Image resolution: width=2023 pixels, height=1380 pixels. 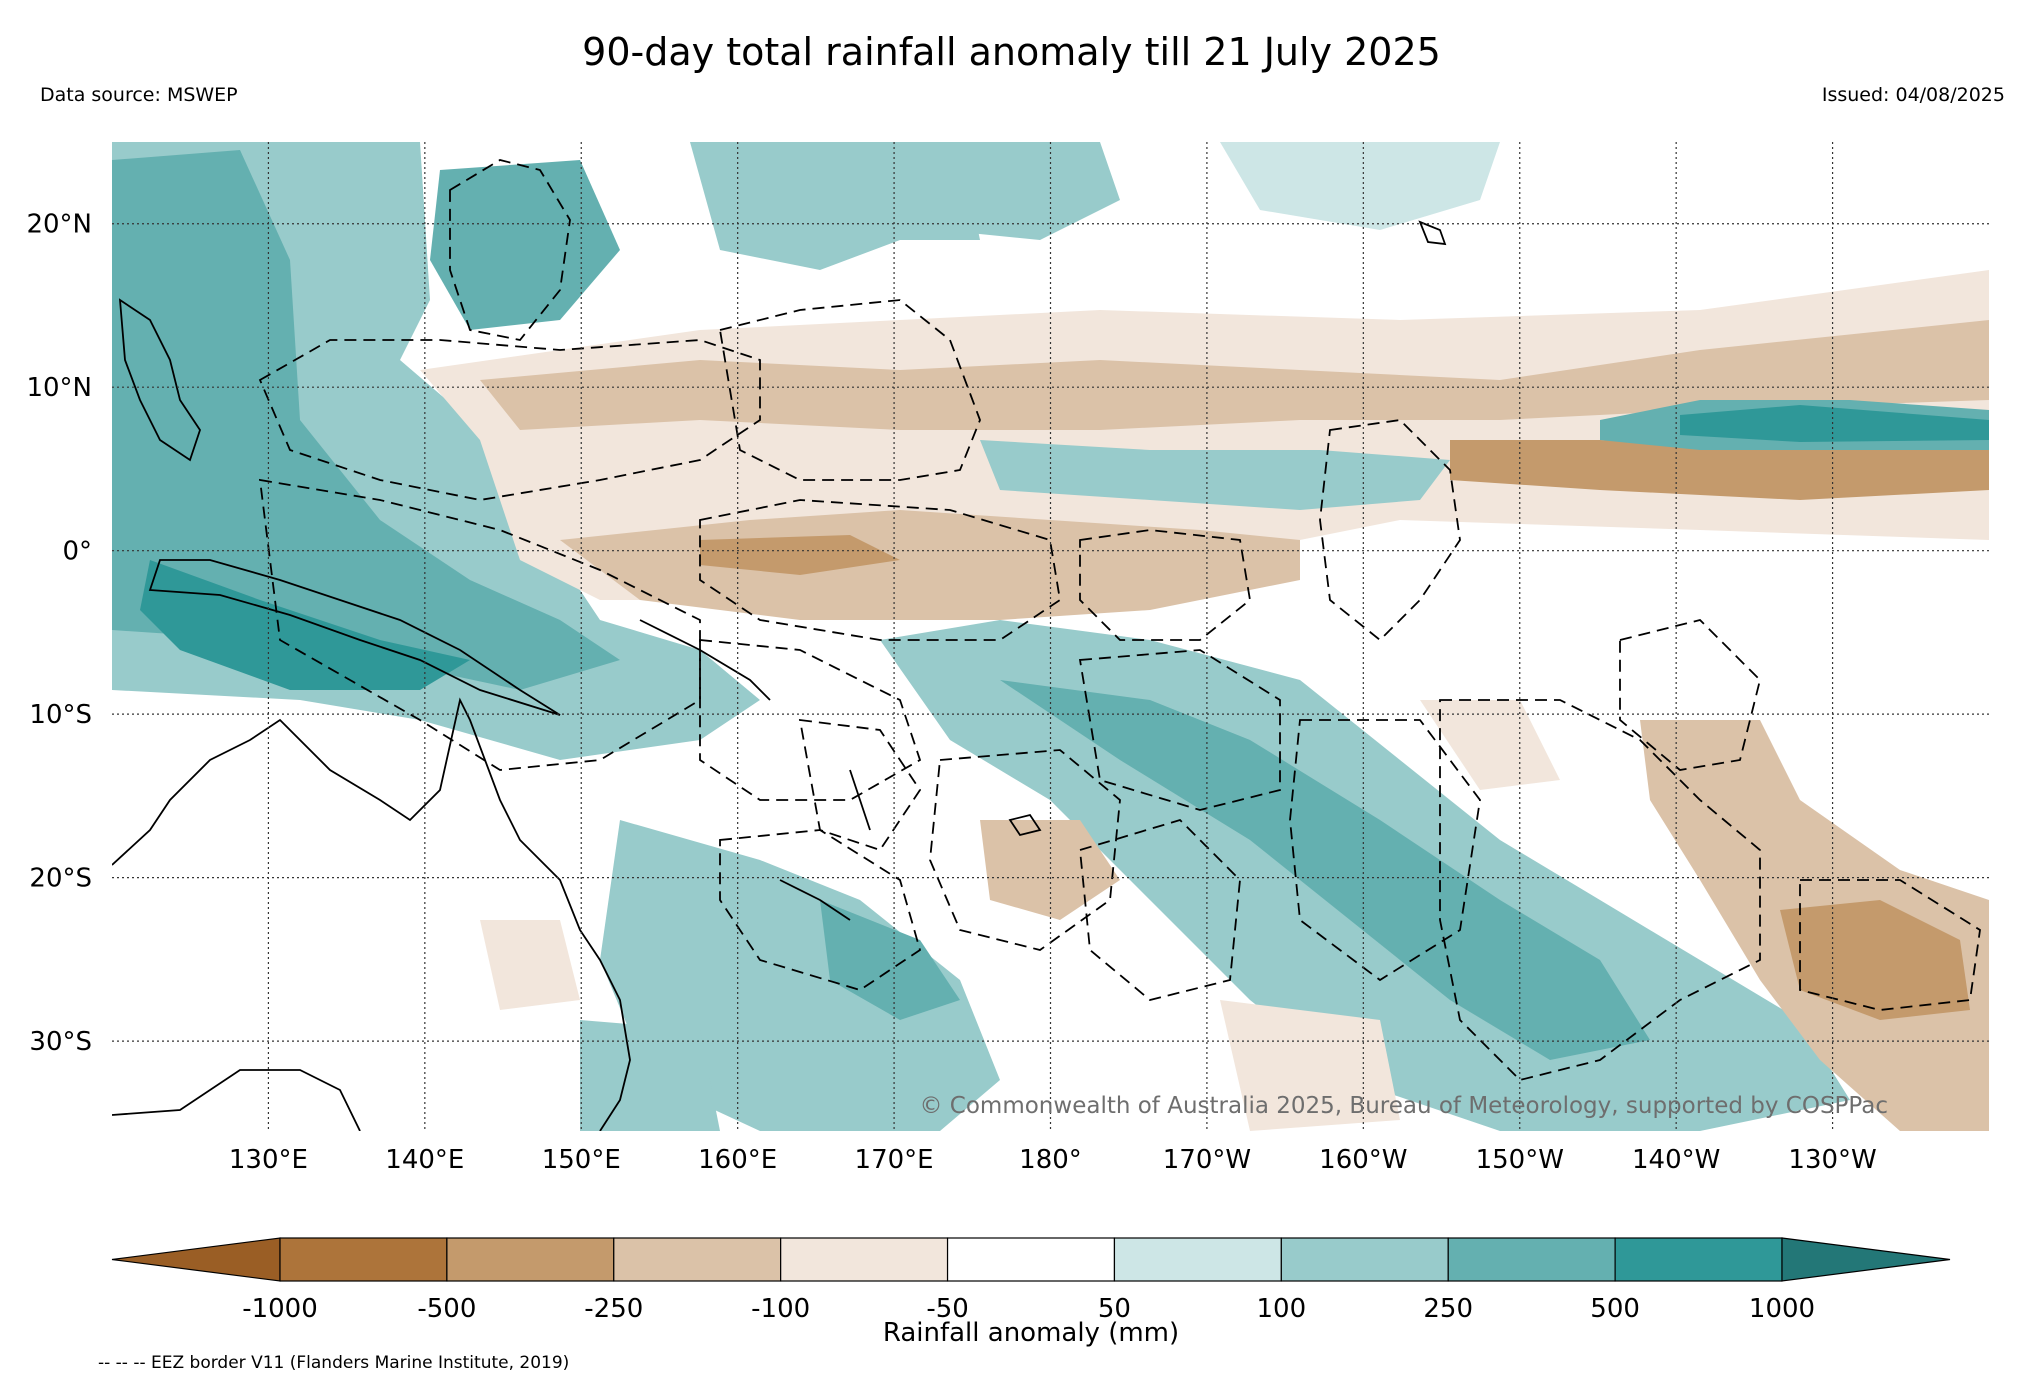 I want to click on wet-streak-east-pacific-core, so click(x=1834, y=423).